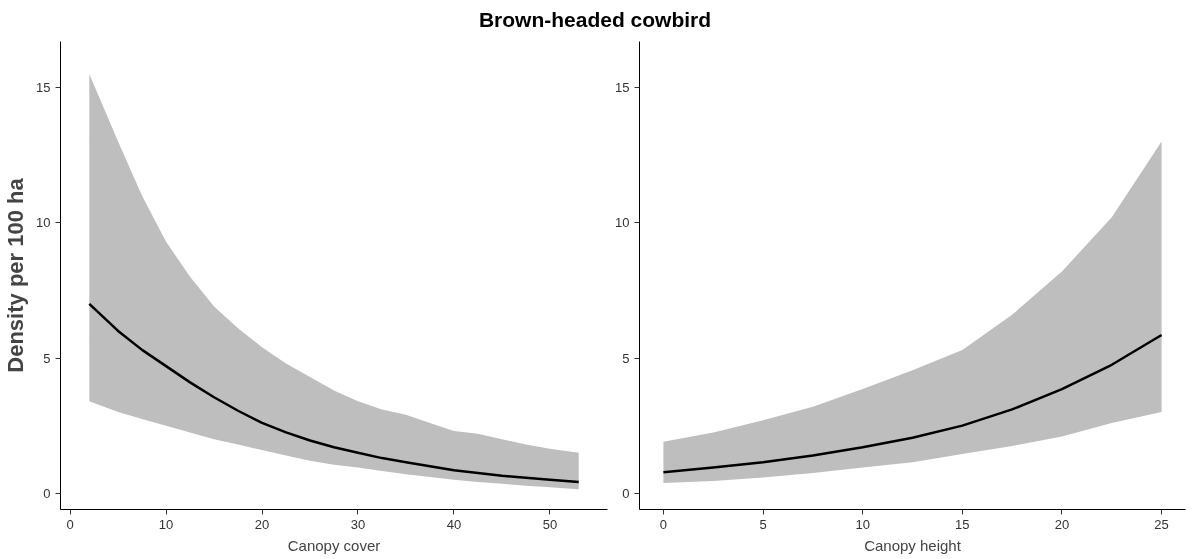 The width and height of the screenshot is (1196, 559). I want to click on x-tick-label: 25, so click(1161, 524).